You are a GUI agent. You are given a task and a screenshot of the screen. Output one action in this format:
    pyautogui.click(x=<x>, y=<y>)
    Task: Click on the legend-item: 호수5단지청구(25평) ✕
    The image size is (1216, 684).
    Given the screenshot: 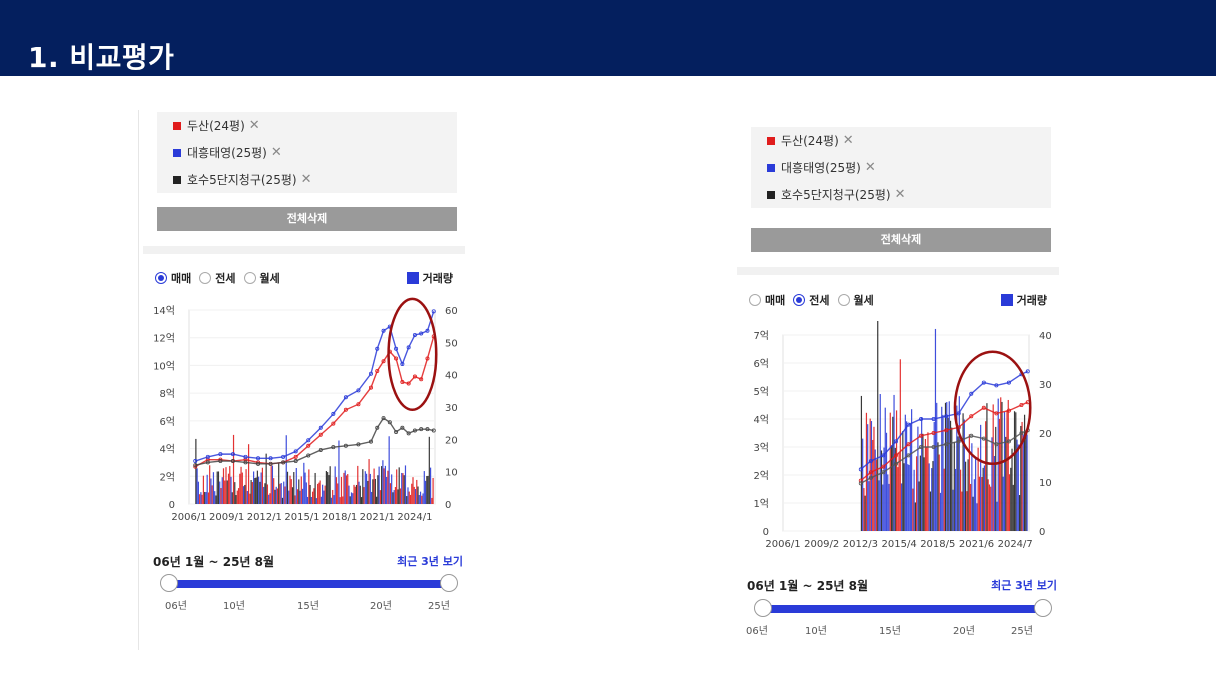 What is the action you would take?
    pyautogui.click(x=307, y=179)
    